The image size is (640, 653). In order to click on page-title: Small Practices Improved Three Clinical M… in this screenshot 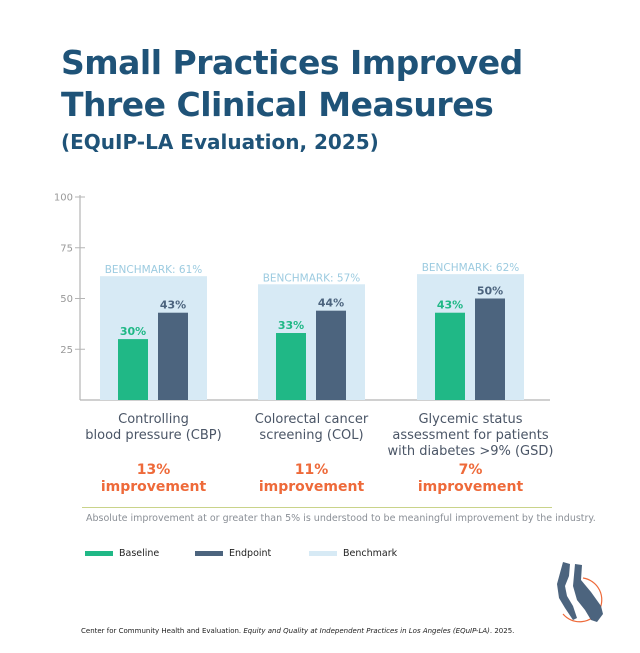, I will do `click(292, 84)`.